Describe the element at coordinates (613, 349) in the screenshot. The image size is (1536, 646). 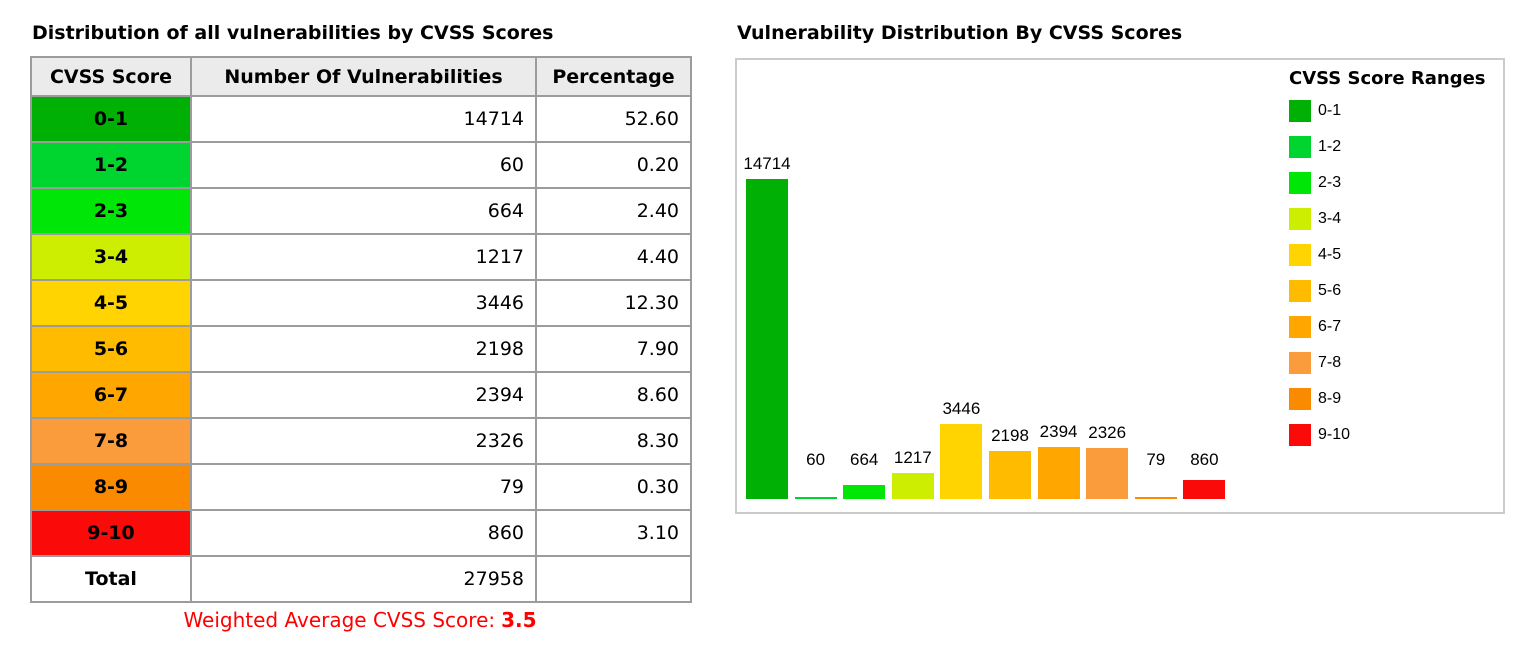
I see `percentage-cell: 7.90` at that location.